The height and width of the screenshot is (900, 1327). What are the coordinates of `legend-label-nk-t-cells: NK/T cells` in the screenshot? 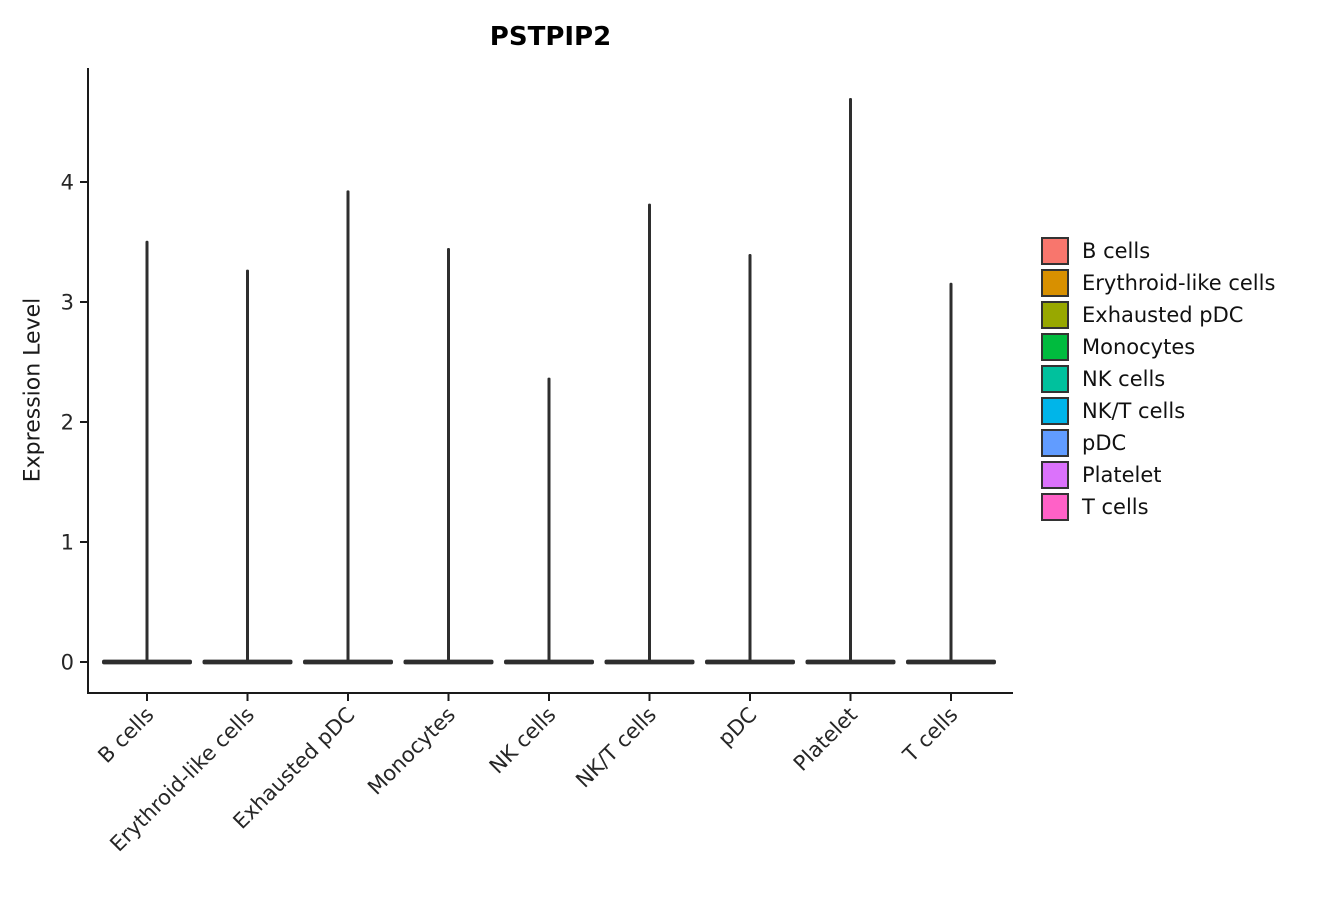 It's located at (1134, 410).